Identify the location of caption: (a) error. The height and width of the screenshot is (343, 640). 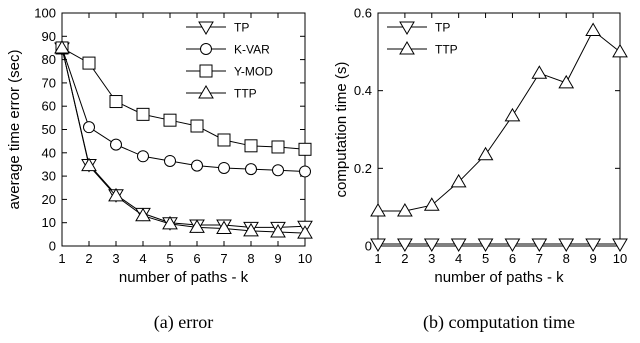
(183, 322).